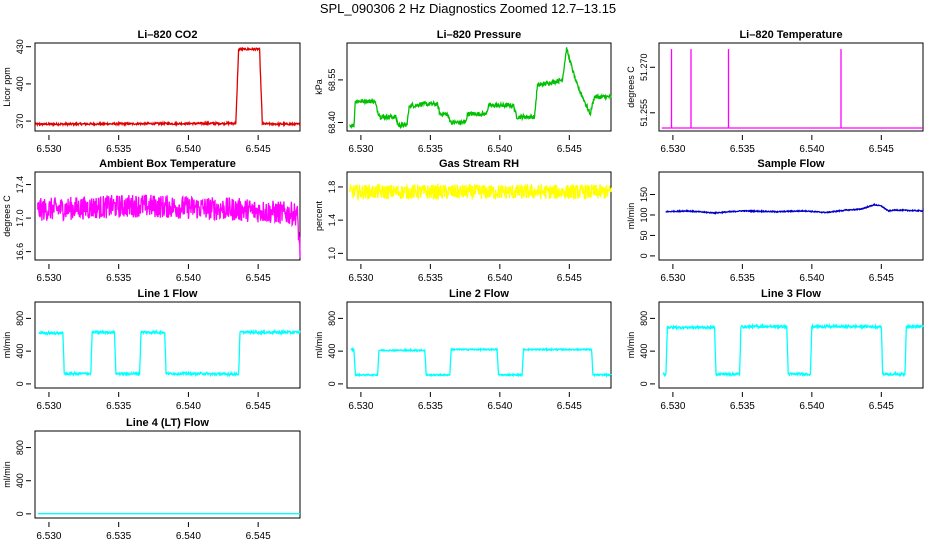 The image size is (936, 540). Describe the element at coordinates (7, 87) in the screenshot. I see `y-axis-label: Licor ppm` at that location.